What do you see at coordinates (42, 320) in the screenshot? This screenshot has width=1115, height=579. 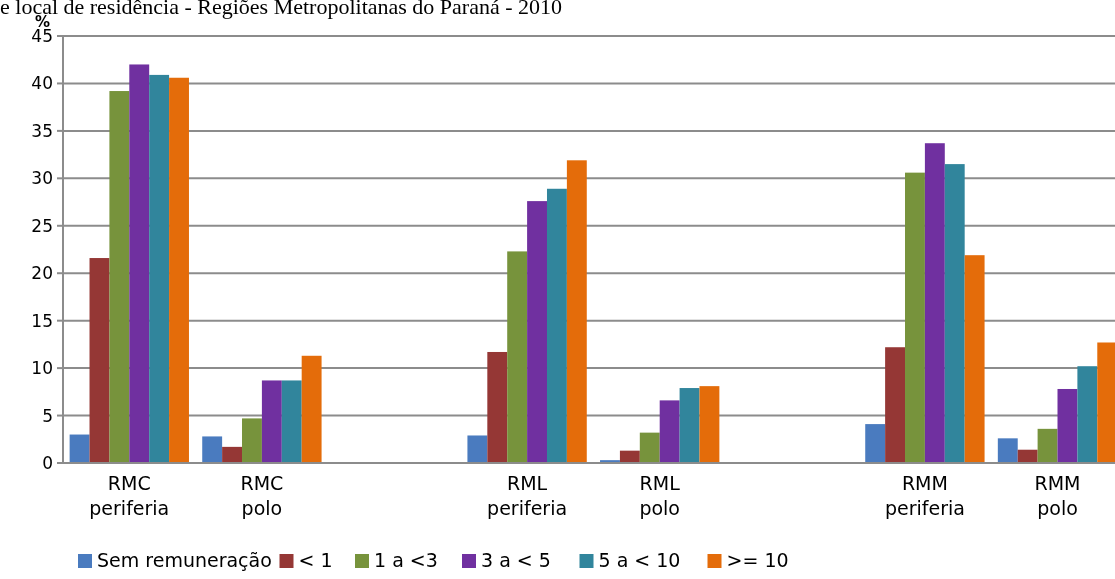 I see `y-tick-label: 15` at bounding box center [42, 320].